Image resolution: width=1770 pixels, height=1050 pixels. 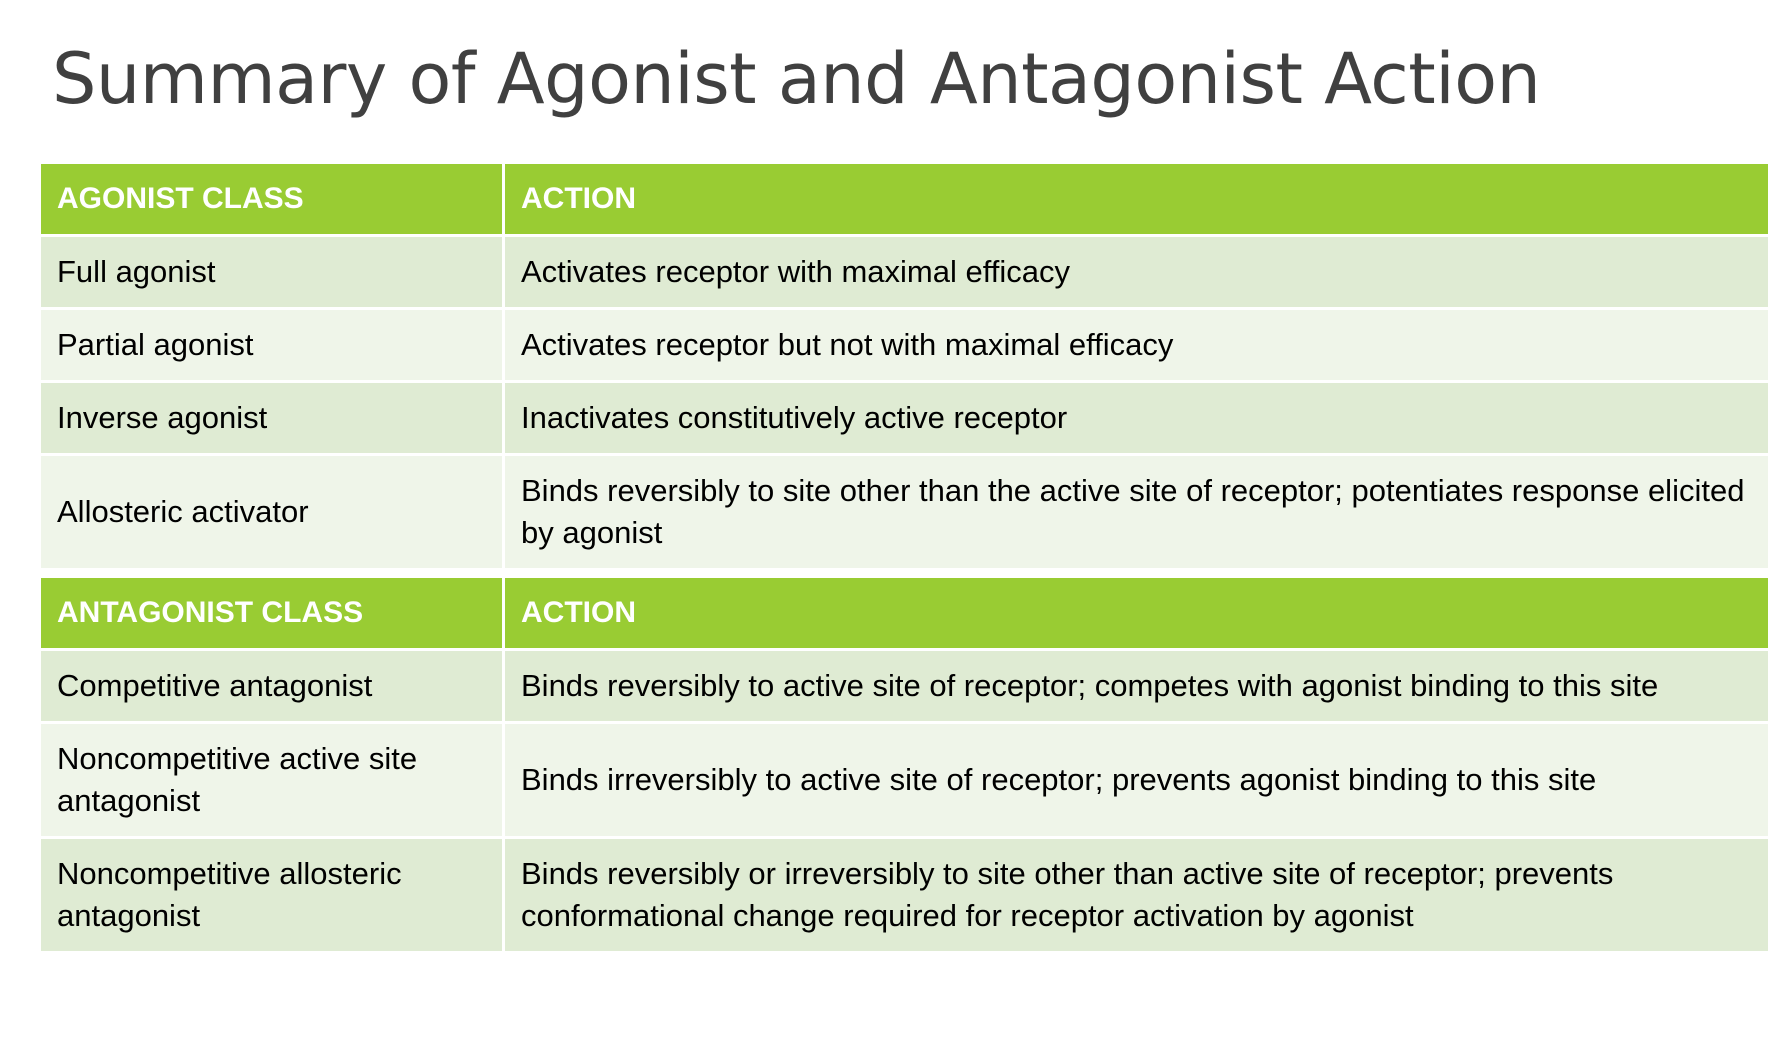 What do you see at coordinates (1136, 199) in the screenshot?
I see `agonist-action-header: ACTION` at bounding box center [1136, 199].